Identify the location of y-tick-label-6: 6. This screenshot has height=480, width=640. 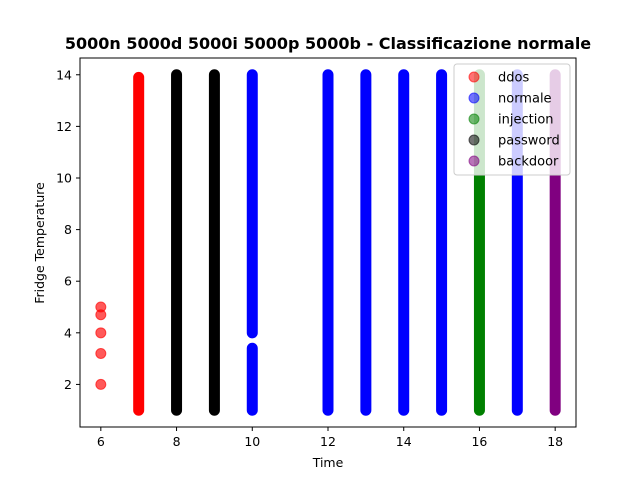
(68, 281).